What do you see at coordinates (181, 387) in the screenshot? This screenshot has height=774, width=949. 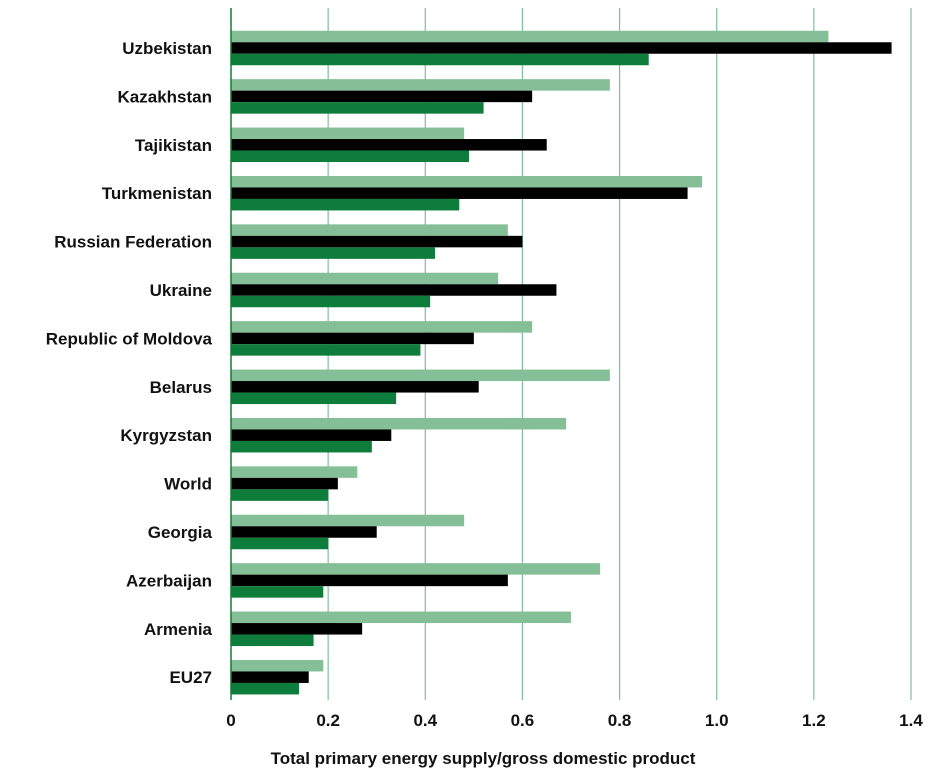 I see `category-label: Belarus` at bounding box center [181, 387].